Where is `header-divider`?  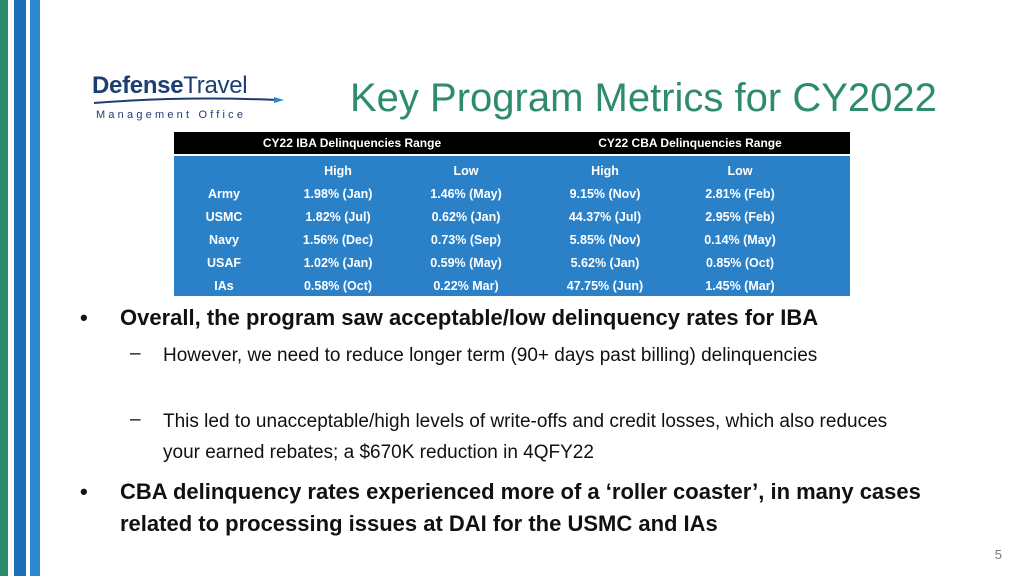 header-divider is located at coordinates (512, 155).